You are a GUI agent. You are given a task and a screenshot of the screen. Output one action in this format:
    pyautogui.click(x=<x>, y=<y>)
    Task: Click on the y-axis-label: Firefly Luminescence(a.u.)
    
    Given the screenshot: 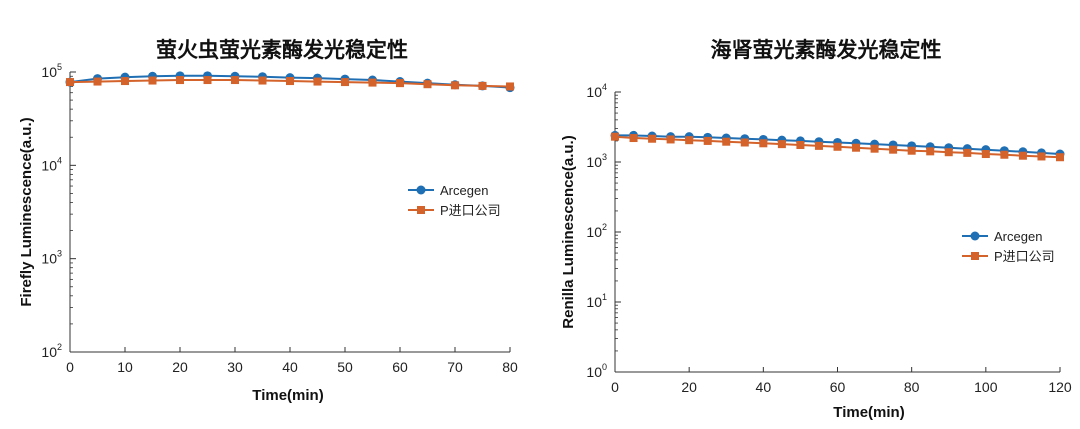 What is the action you would take?
    pyautogui.click(x=26, y=211)
    